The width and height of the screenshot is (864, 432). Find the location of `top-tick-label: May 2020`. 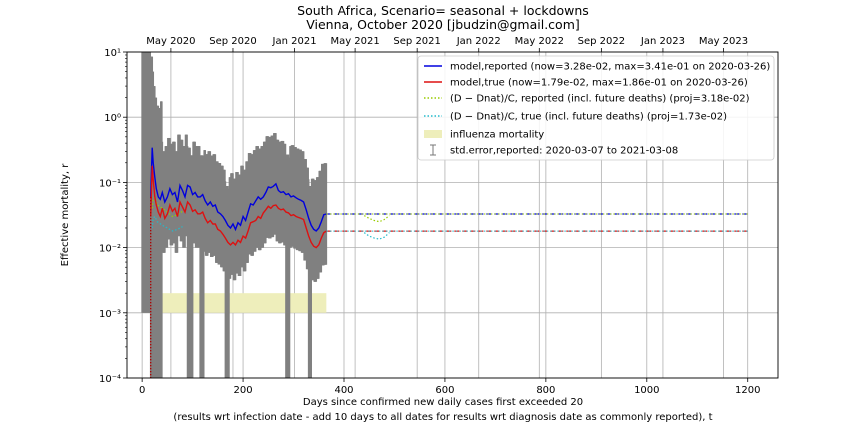

top-tick-label: May 2020 is located at coordinates (170, 41).